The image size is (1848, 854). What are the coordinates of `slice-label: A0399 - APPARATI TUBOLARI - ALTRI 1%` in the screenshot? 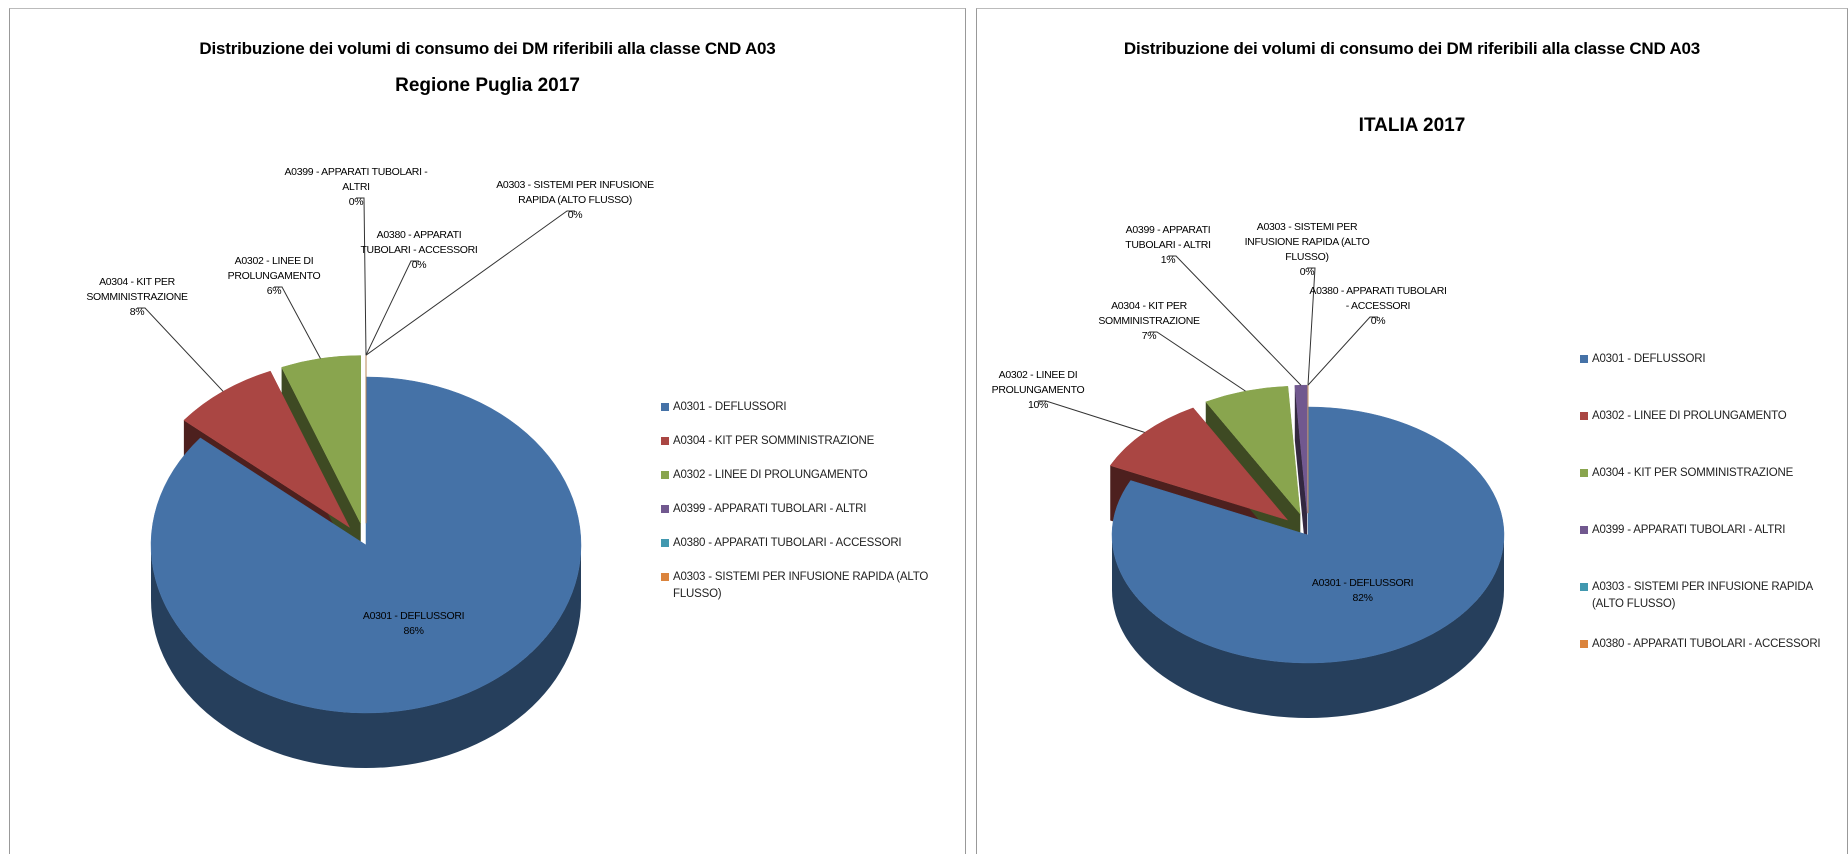 It's located at (1168, 245).